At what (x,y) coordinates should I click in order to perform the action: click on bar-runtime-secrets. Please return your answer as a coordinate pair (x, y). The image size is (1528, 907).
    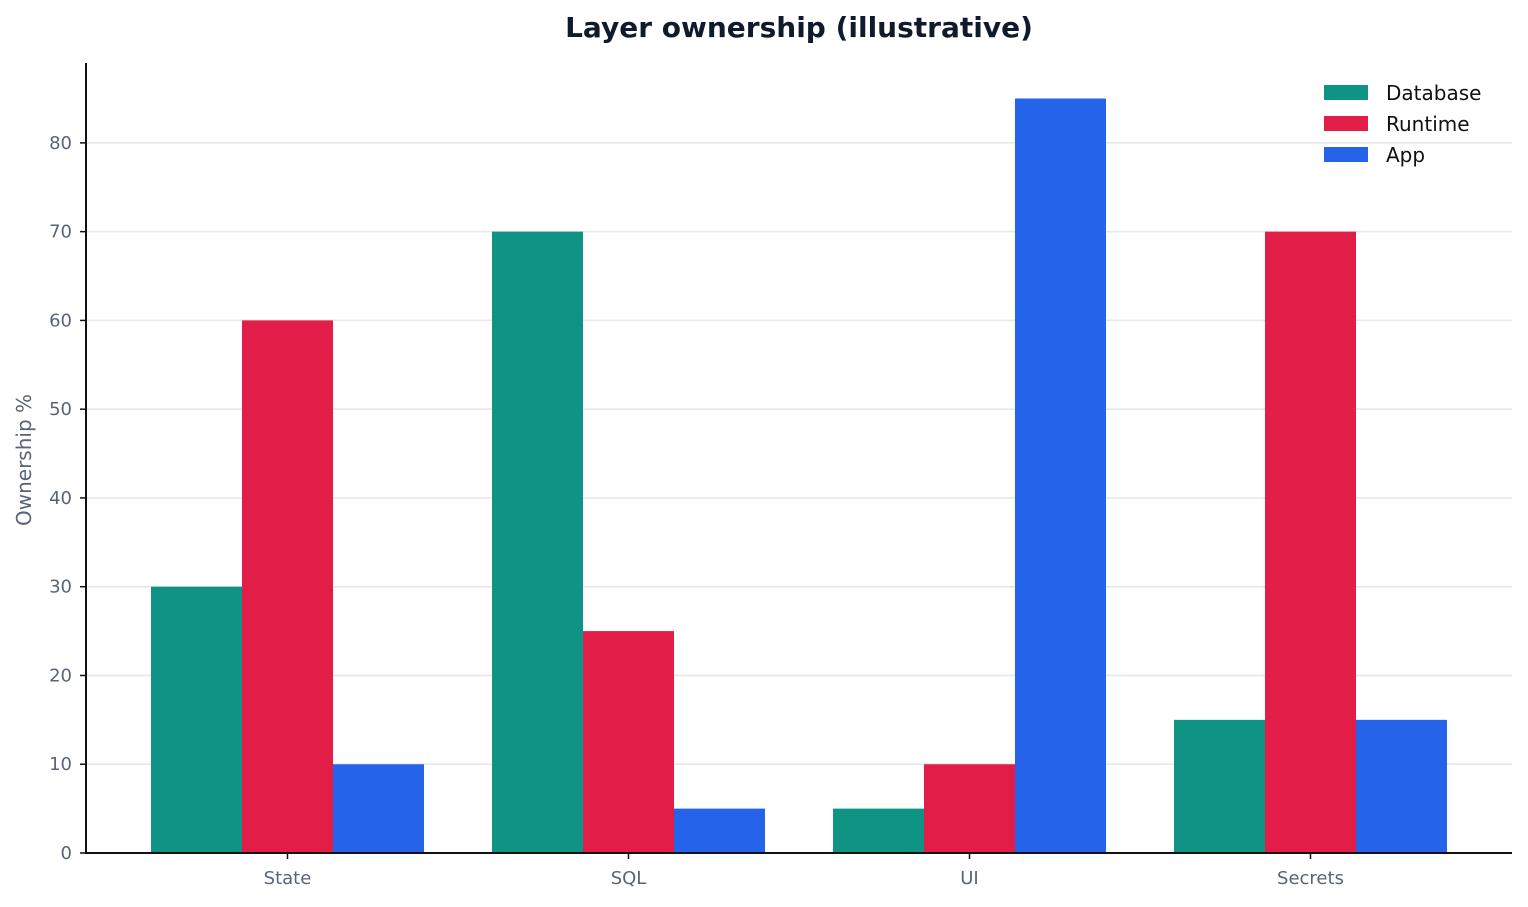
    Looking at the image, I should click on (1310, 542).